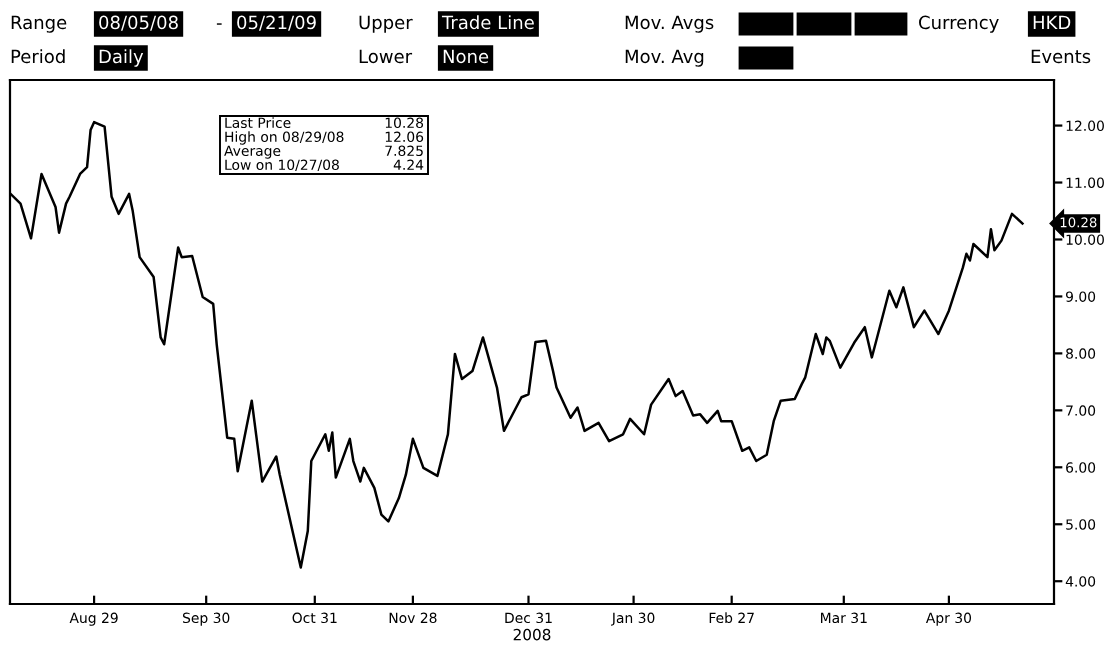  What do you see at coordinates (121, 58) in the screenshot?
I see `text: Daily` at bounding box center [121, 58].